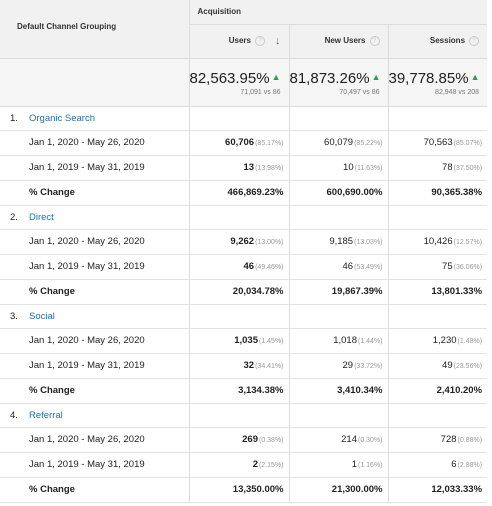  I want to click on new-users-value: 10, so click(348, 167).